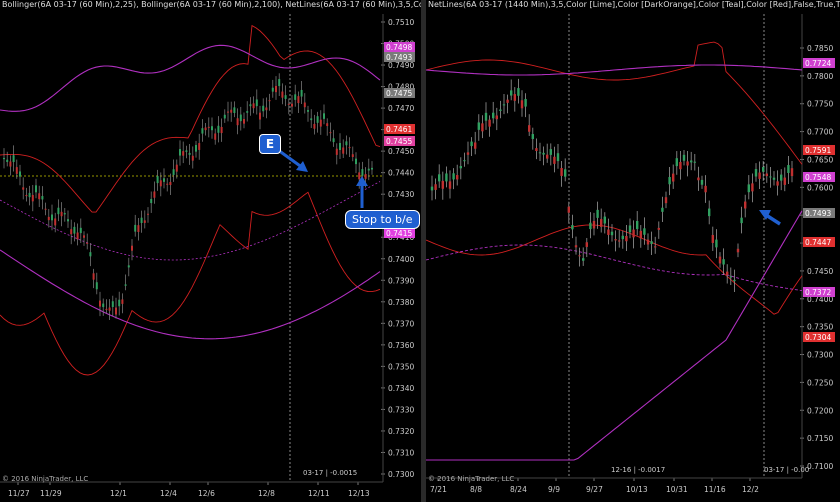 Image resolution: width=840 pixels, height=502 pixels. Describe the element at coordinates (401, 22) in the screenshot. I see `y-axis-label: 0.7510` at that location.